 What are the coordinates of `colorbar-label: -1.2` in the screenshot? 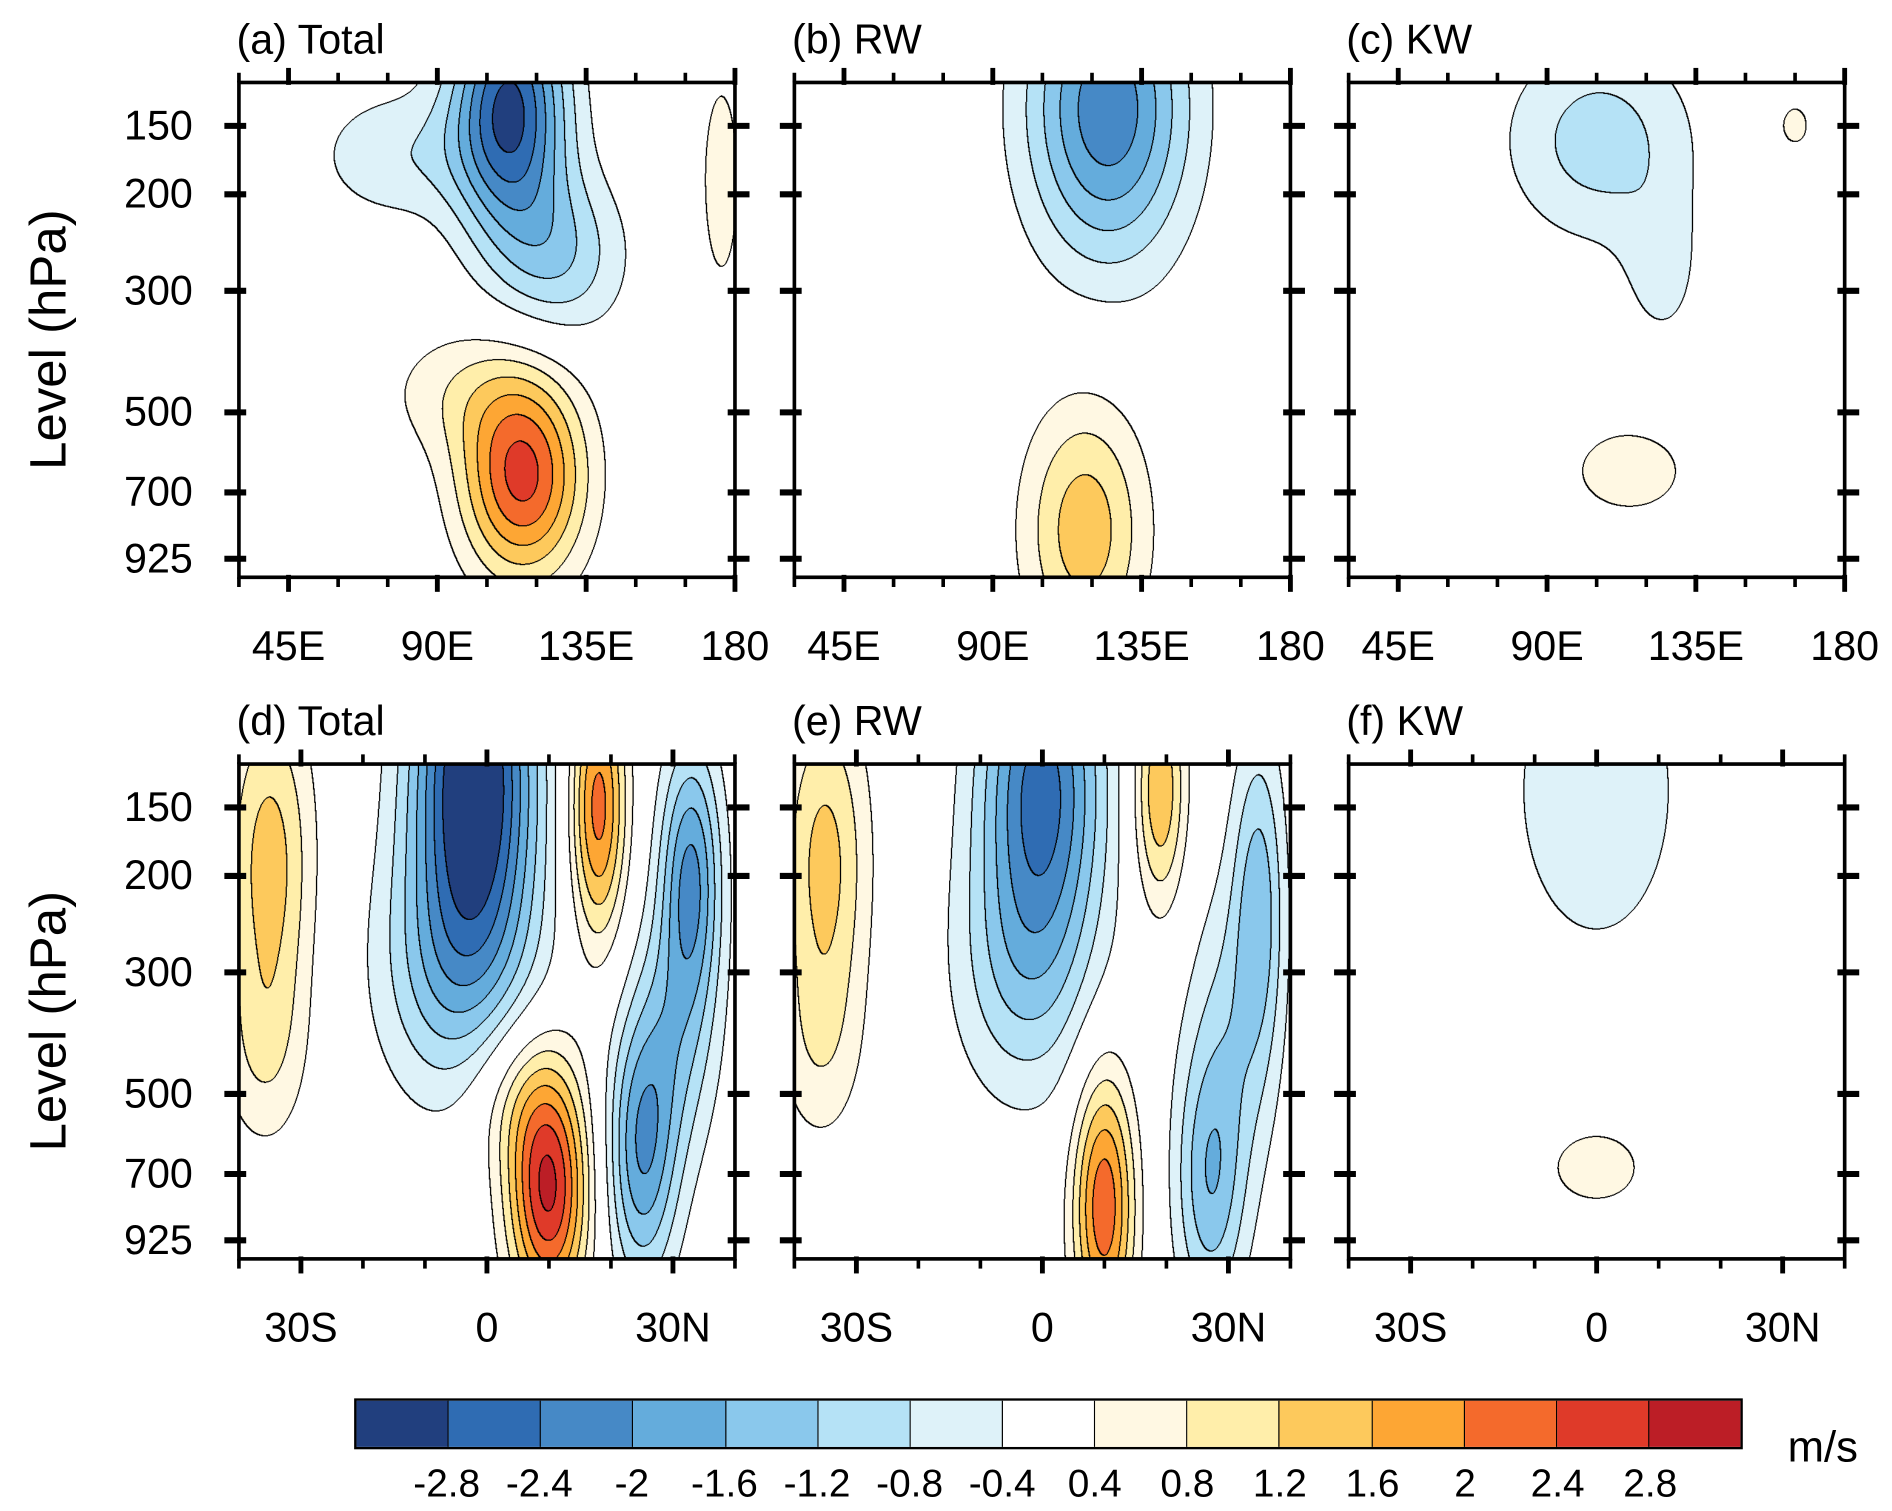 It's located at (817, 1483).